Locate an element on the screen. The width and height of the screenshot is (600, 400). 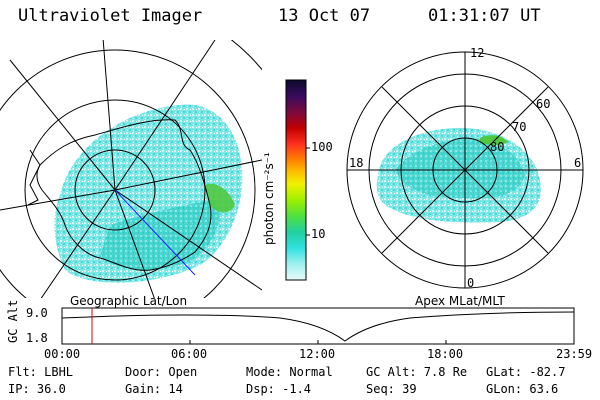
mlt-label-0: 0 is located at coordinates (471, 283).